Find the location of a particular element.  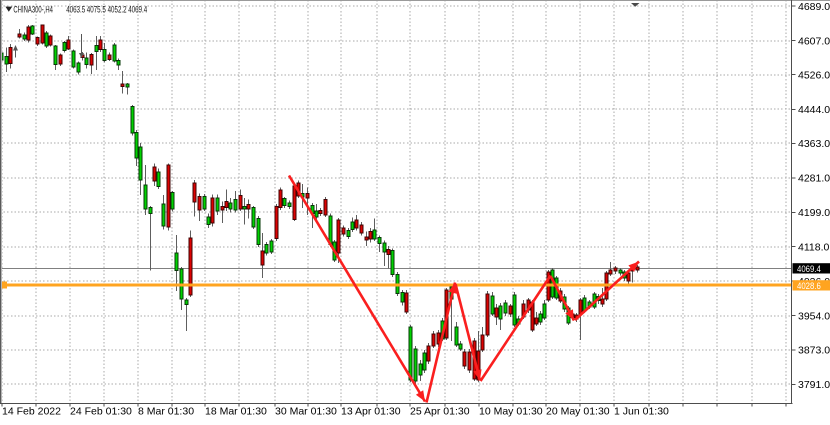

svg-text: 14 Feb 2022 is located at coordinates (31, 412).